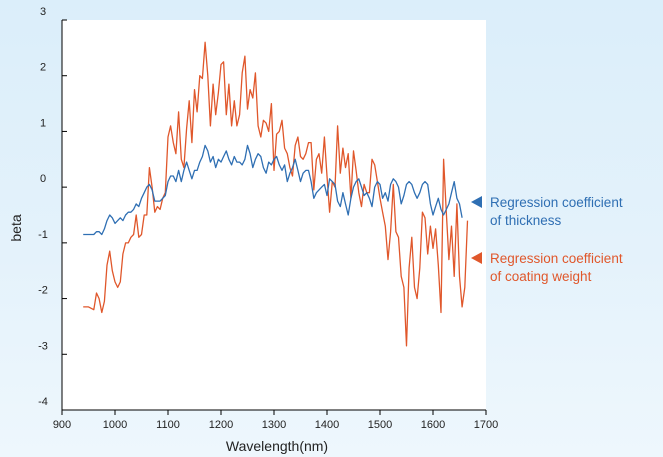 The height and width of the screenshot is (457, 663). I want to click on y-tick-label: 0, so click(43, 179).